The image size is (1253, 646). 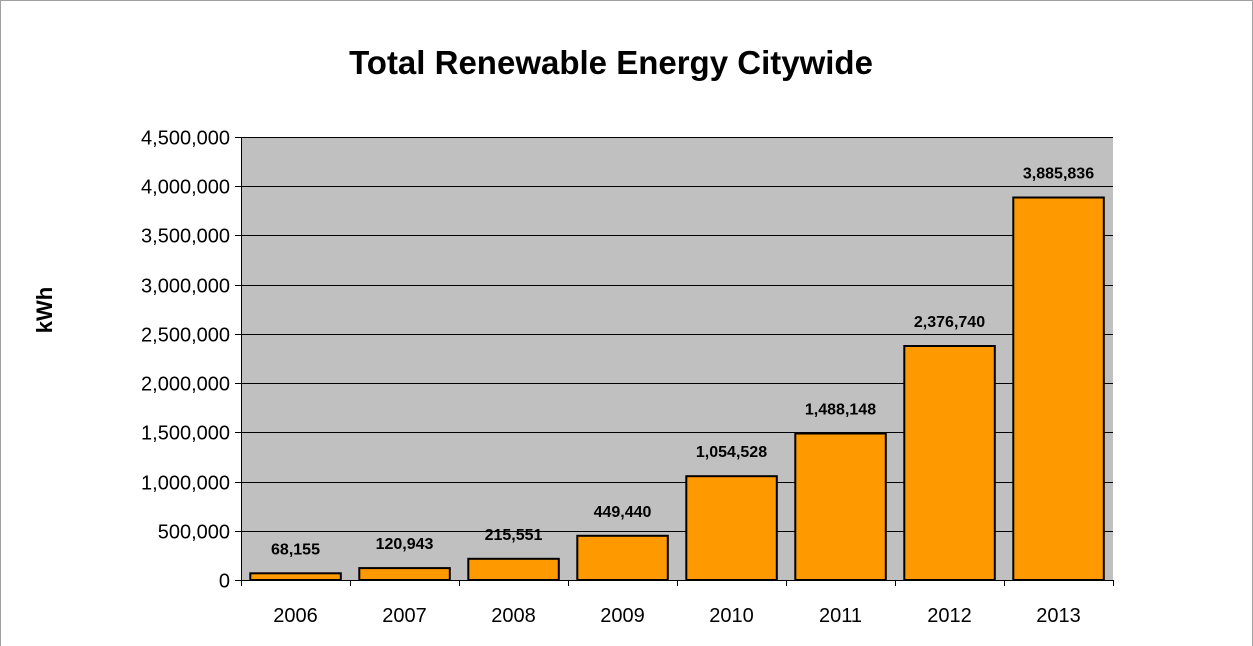 What do you see at coordinates (44, 310) in the screenshot?
I see `y-axis-label: kWh` at bounding box center [44, 310].